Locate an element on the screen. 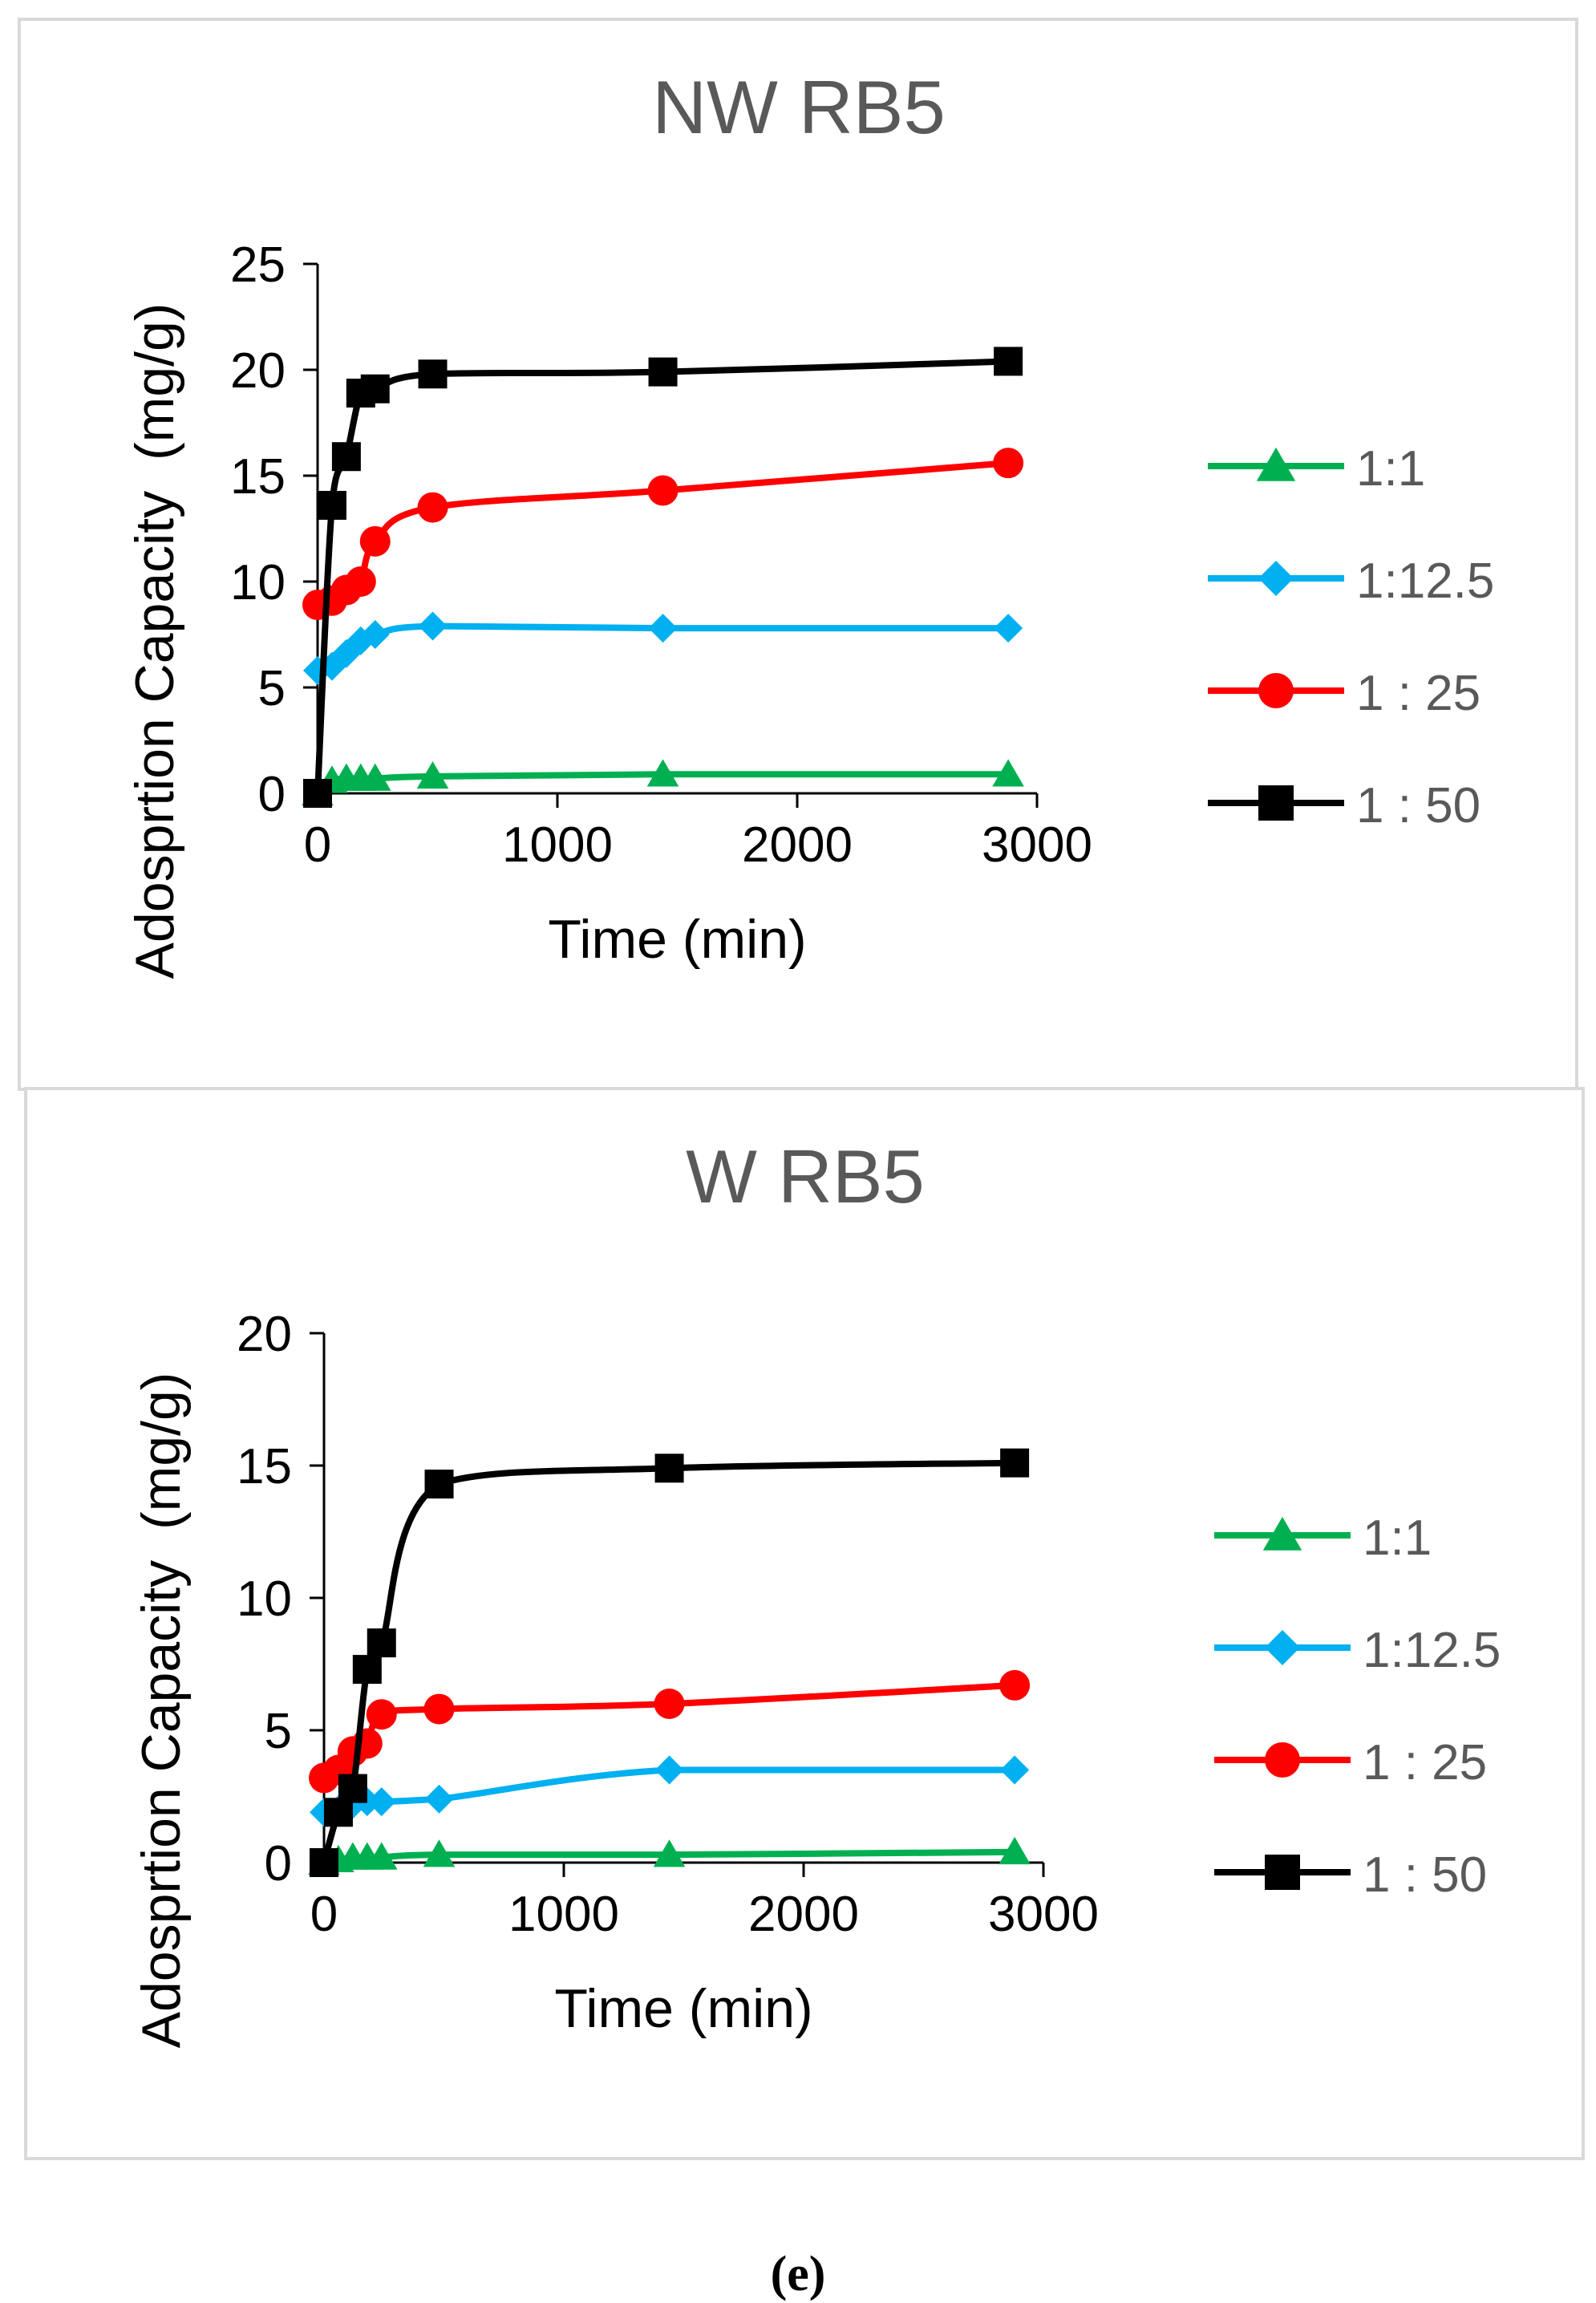 Image resolution: width=1596 pixels, height=2303 pixels. y-tick-label: 25 is located at coordinates (258, 265).